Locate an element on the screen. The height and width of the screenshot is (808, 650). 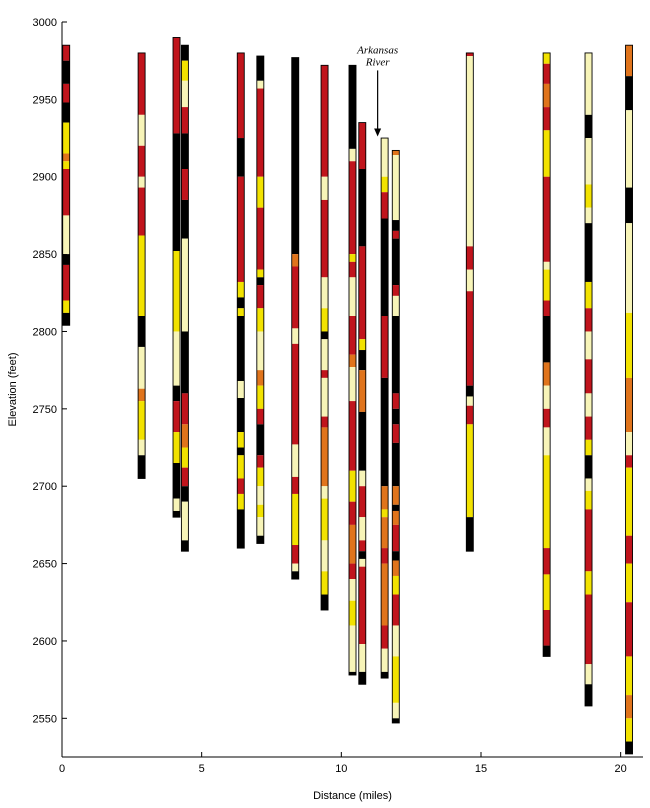
y-tick-label: 2700 is located at coordinates (45, 487).